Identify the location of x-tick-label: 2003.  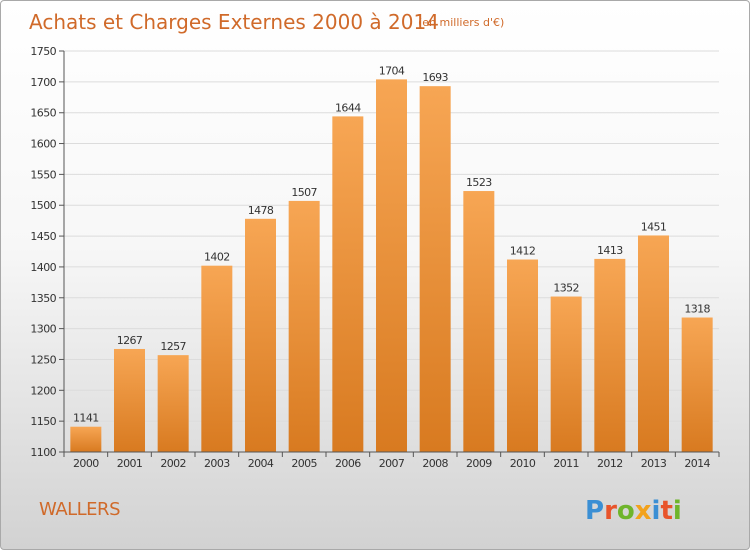
(217, 463).